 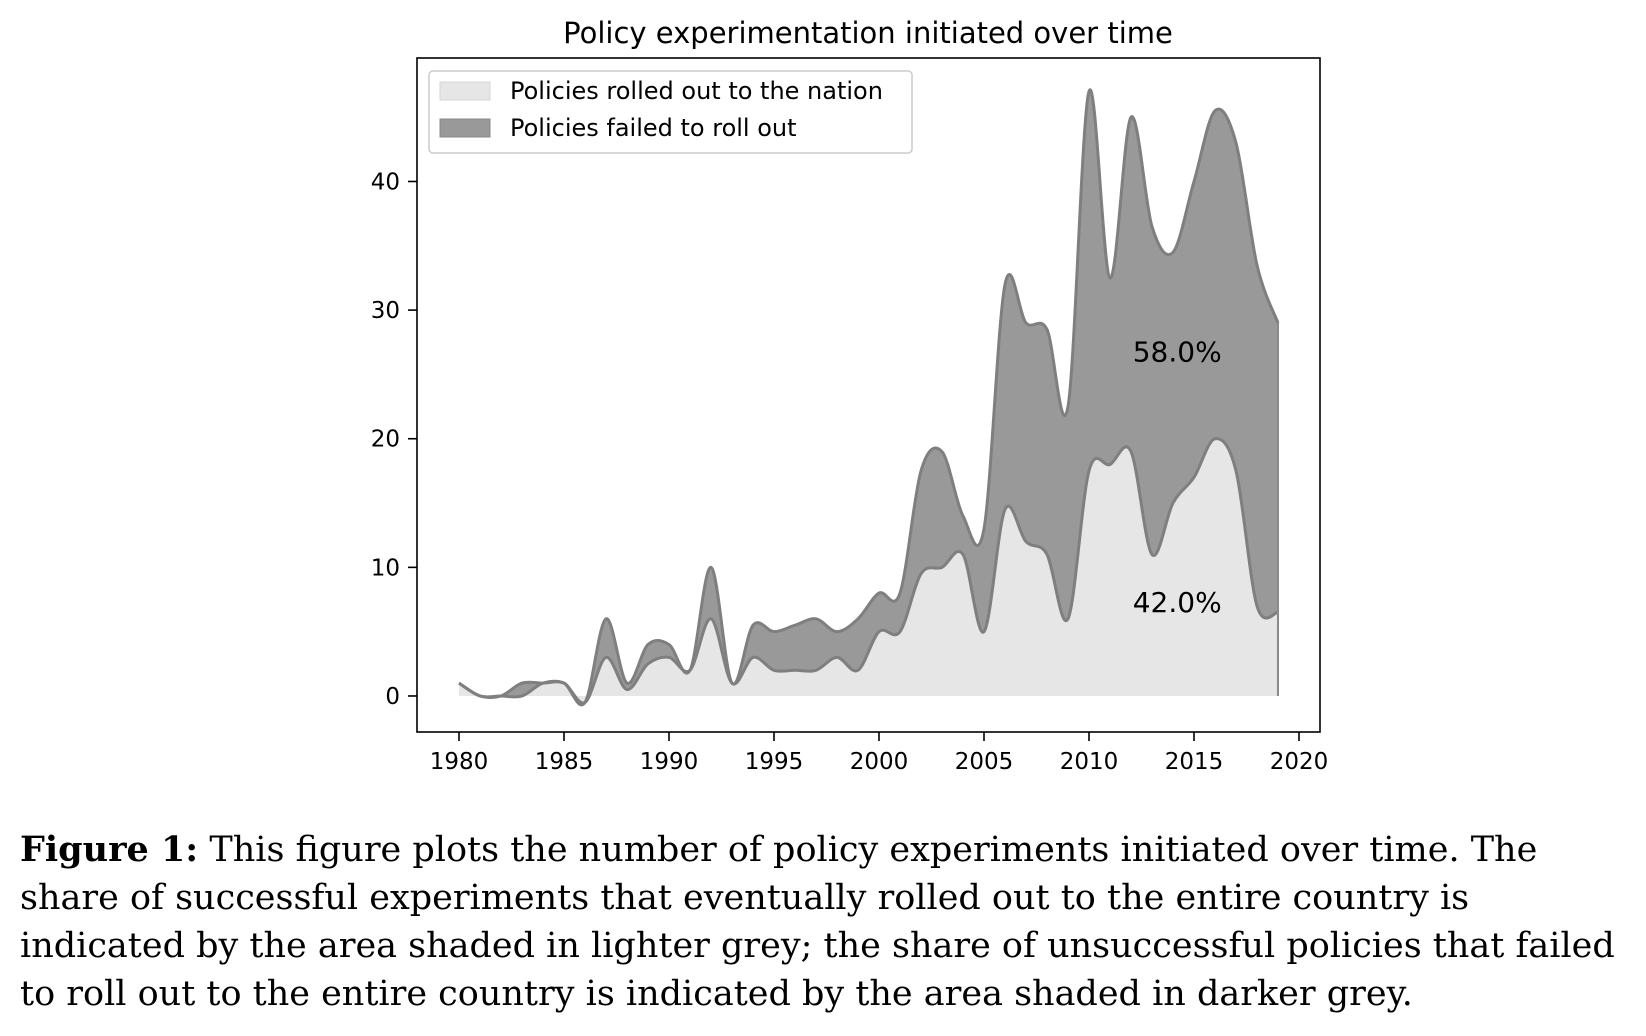 I want to click on y-tick-label-10: 10, so click(x=385, y=568).